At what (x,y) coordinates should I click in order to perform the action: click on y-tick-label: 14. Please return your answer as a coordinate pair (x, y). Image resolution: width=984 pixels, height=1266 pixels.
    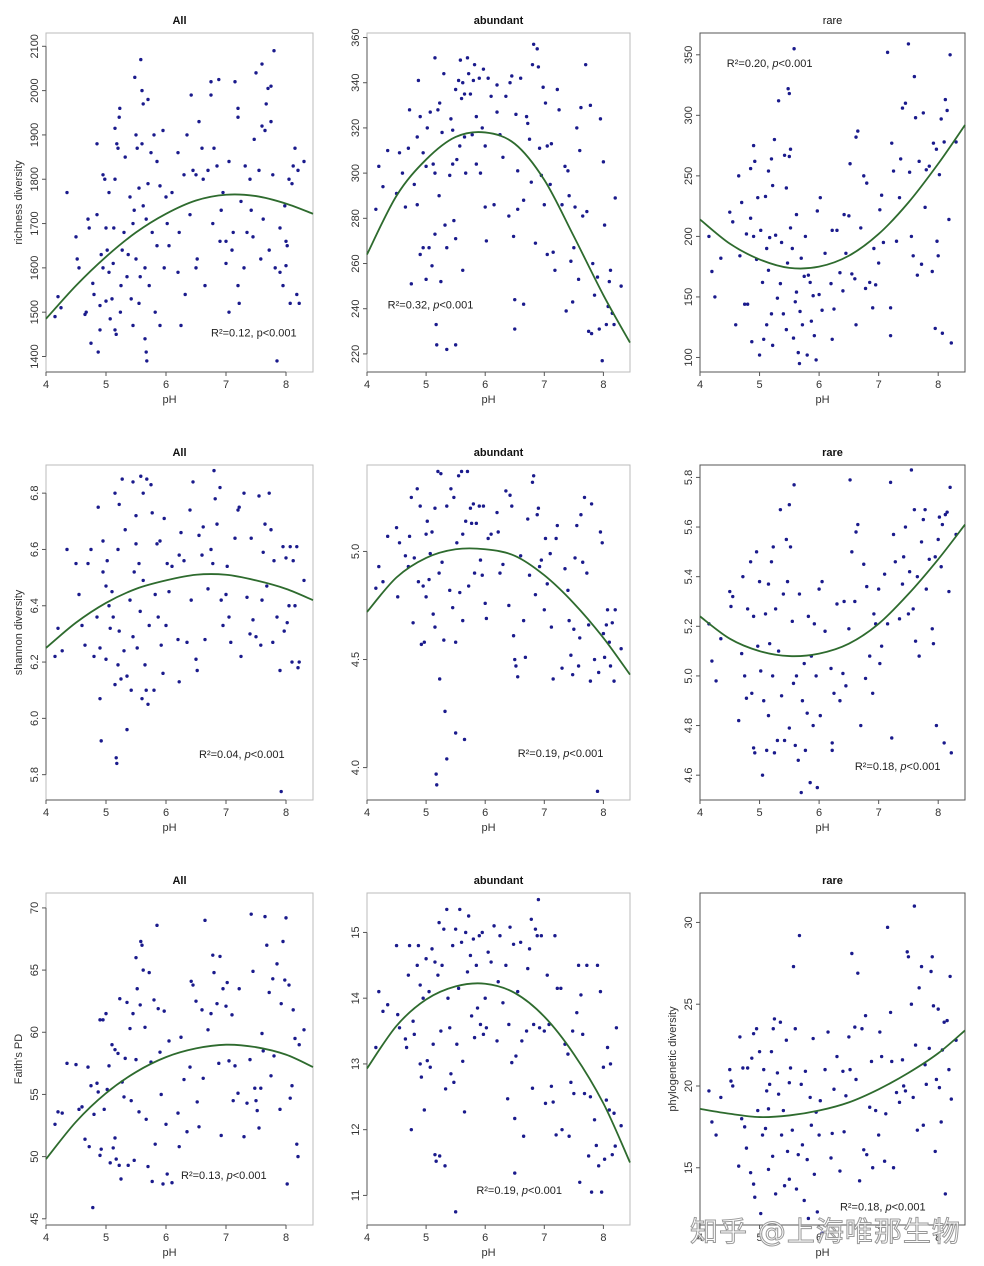
    Looking at the image, I should click on (356, 998).